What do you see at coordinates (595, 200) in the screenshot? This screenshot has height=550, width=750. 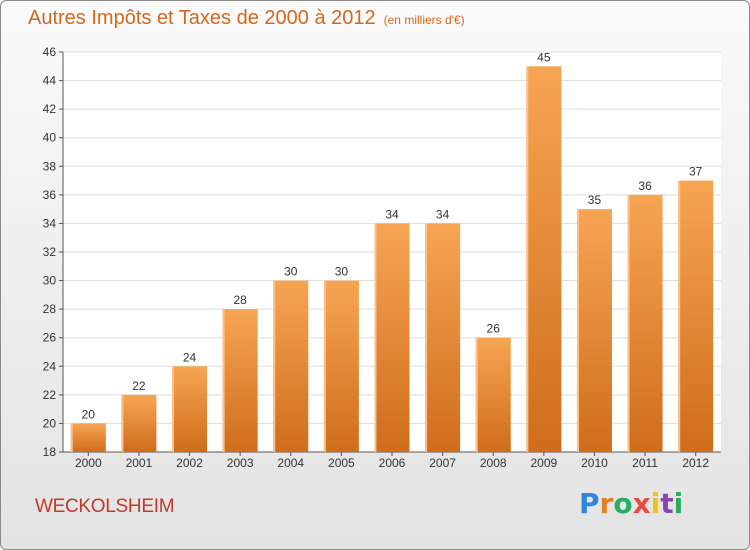 I see `value-label: 35` at bounding box center [595, 200].